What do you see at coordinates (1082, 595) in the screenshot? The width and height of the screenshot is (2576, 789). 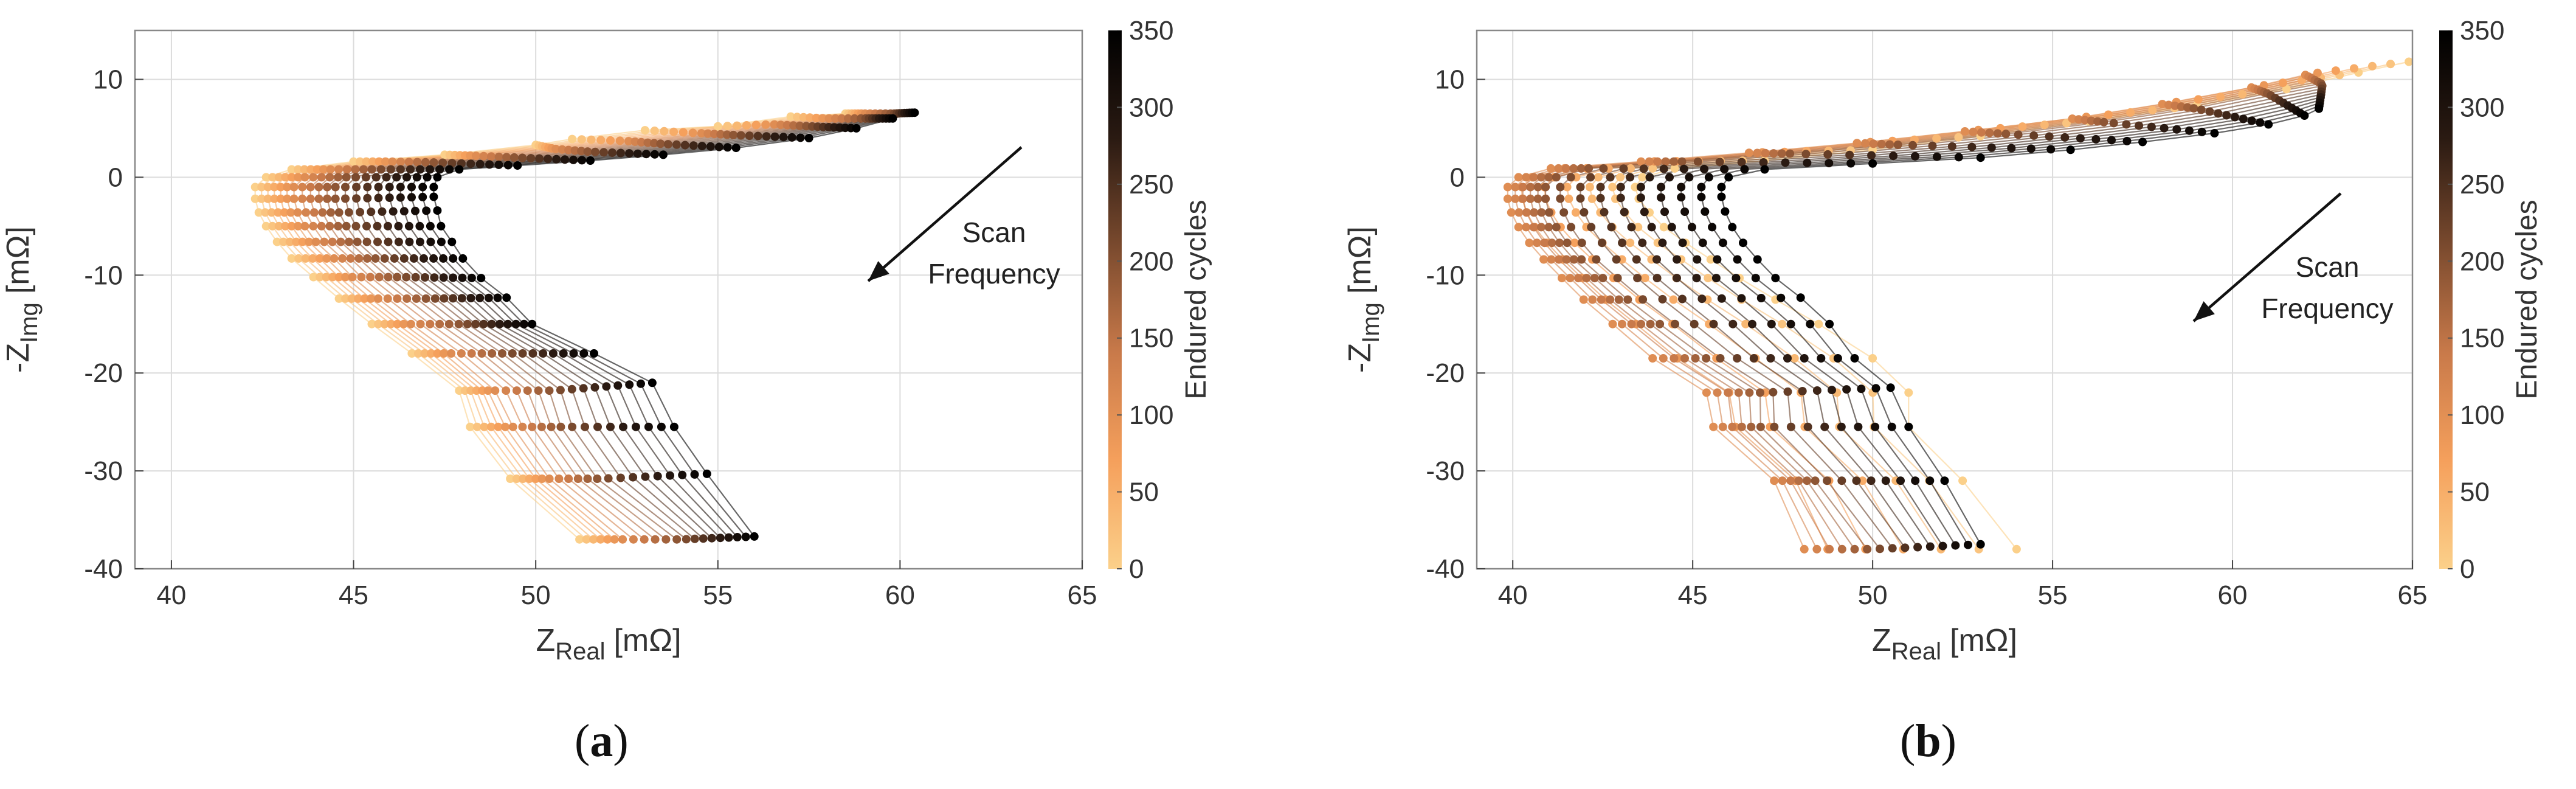 I see `x-tick-label: 65` at bounding box center [1082, 595].